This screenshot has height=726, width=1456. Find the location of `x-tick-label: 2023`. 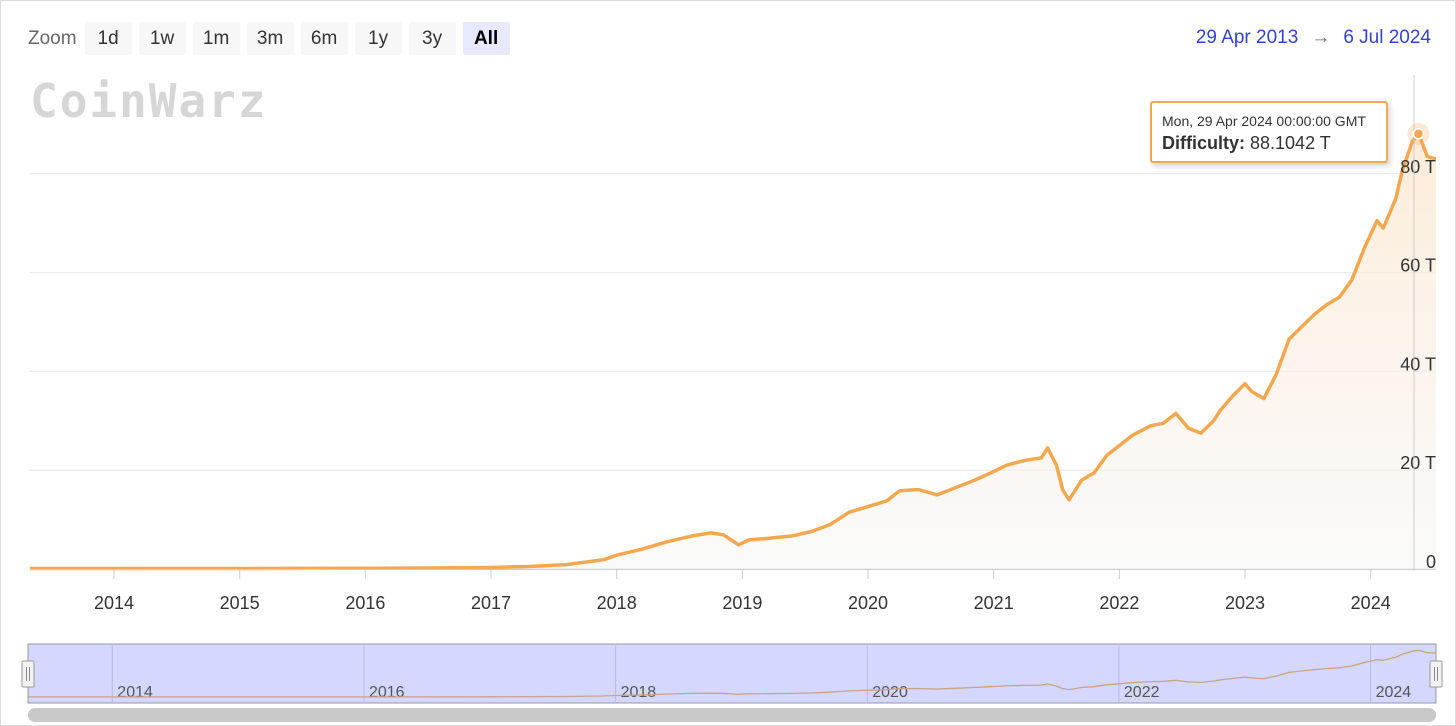

x-tick-label: 2023 is located at coordinates (1245, 603).